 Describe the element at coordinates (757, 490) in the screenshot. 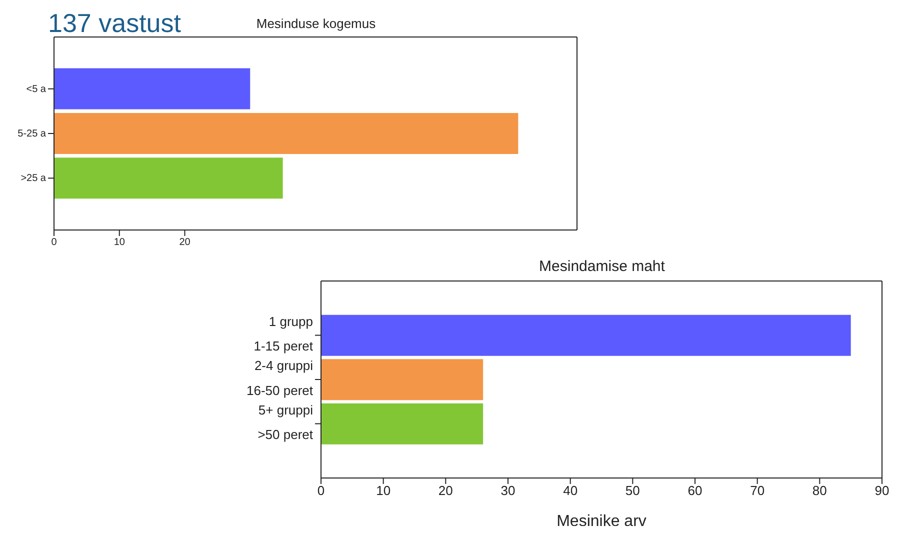

I see `x-tick-label: 70` at that location.